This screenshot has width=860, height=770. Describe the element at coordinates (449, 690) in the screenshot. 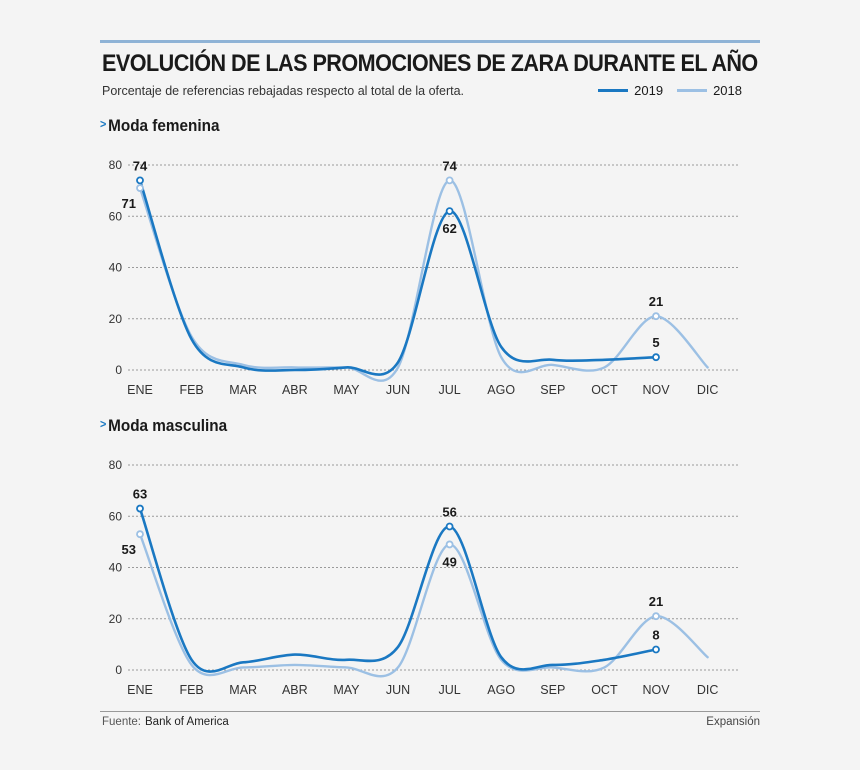

I see `masculina-xtick-label-jul: JUL` at that location.